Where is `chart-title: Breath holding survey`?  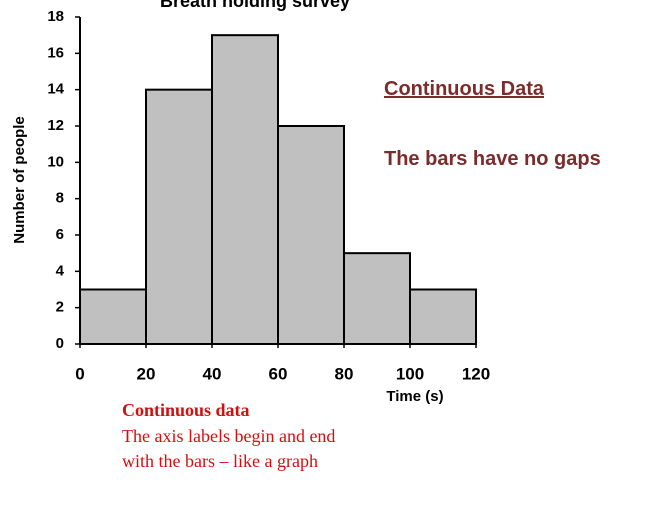 chart-title: Breath holding survey is located at coordinates (255, 5).